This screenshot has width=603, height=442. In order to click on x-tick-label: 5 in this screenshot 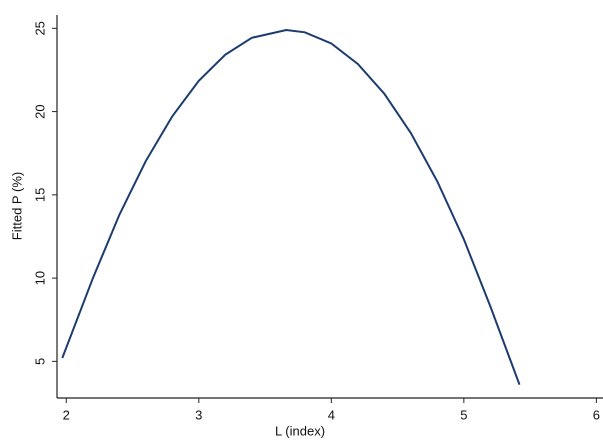, I will do `click(463, 414)`.